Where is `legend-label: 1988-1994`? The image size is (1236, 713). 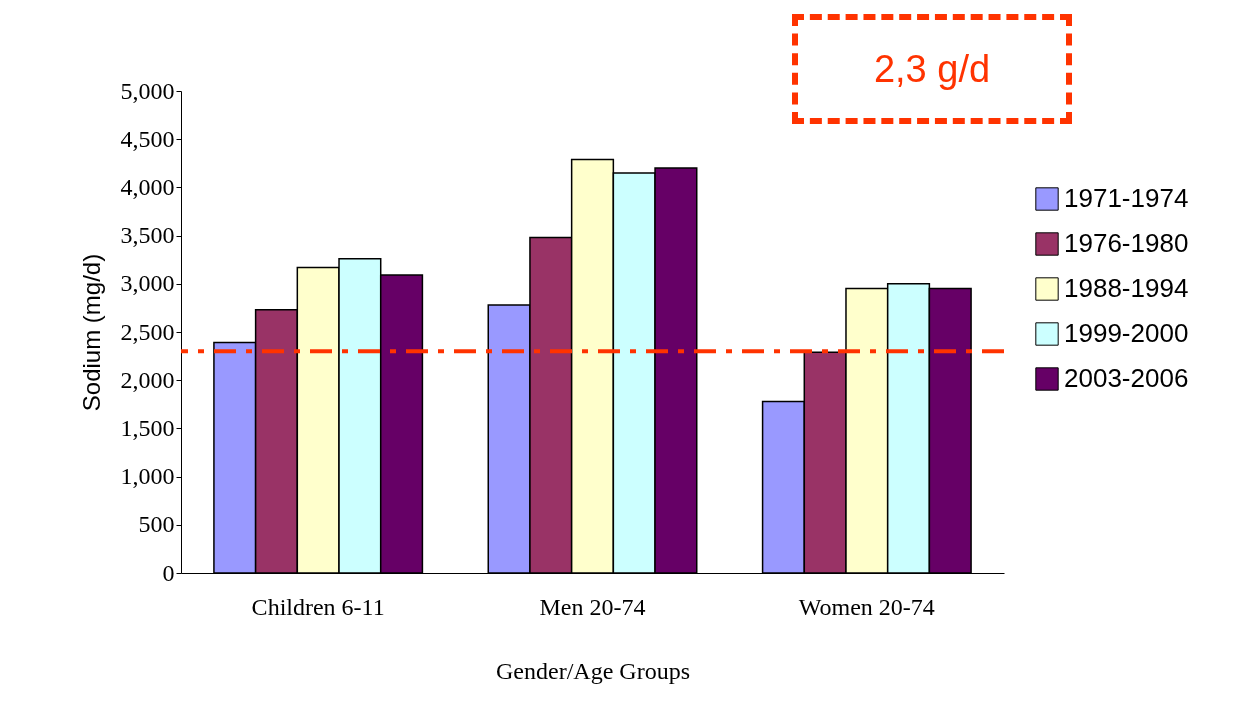
legend-label: 1988-1994 is located at coordinates (1126, 288).